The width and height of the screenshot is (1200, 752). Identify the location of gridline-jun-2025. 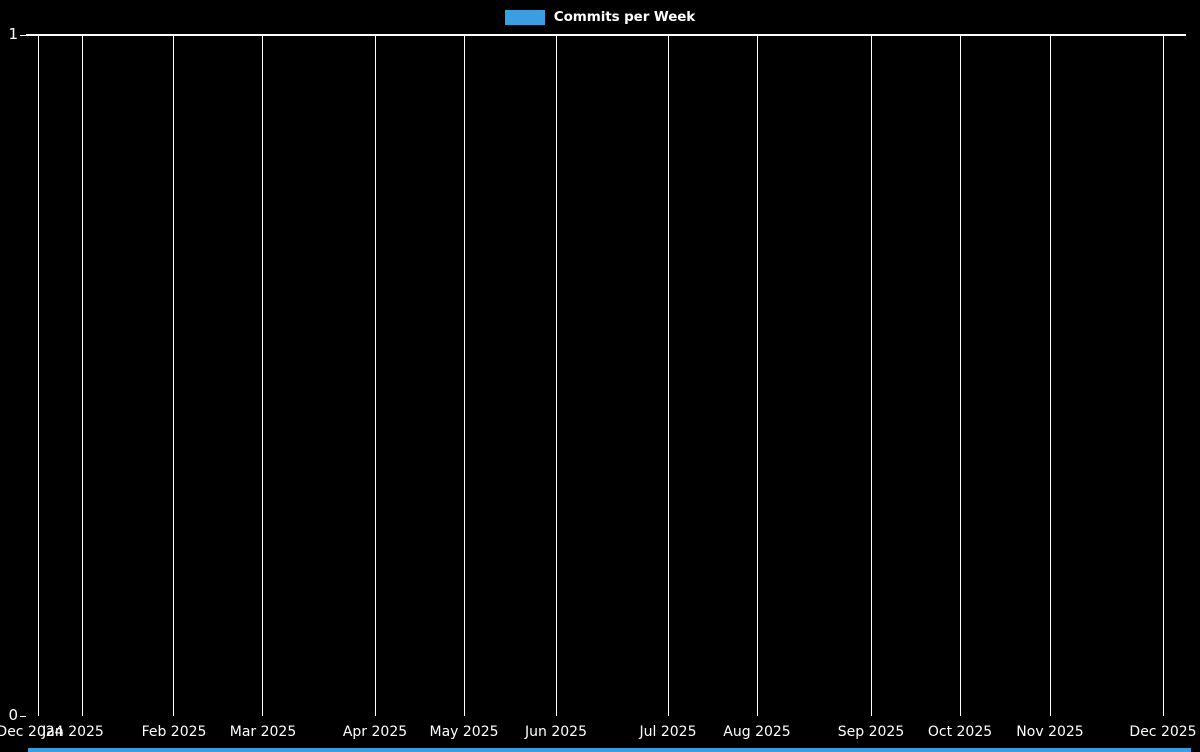
(464, 375).